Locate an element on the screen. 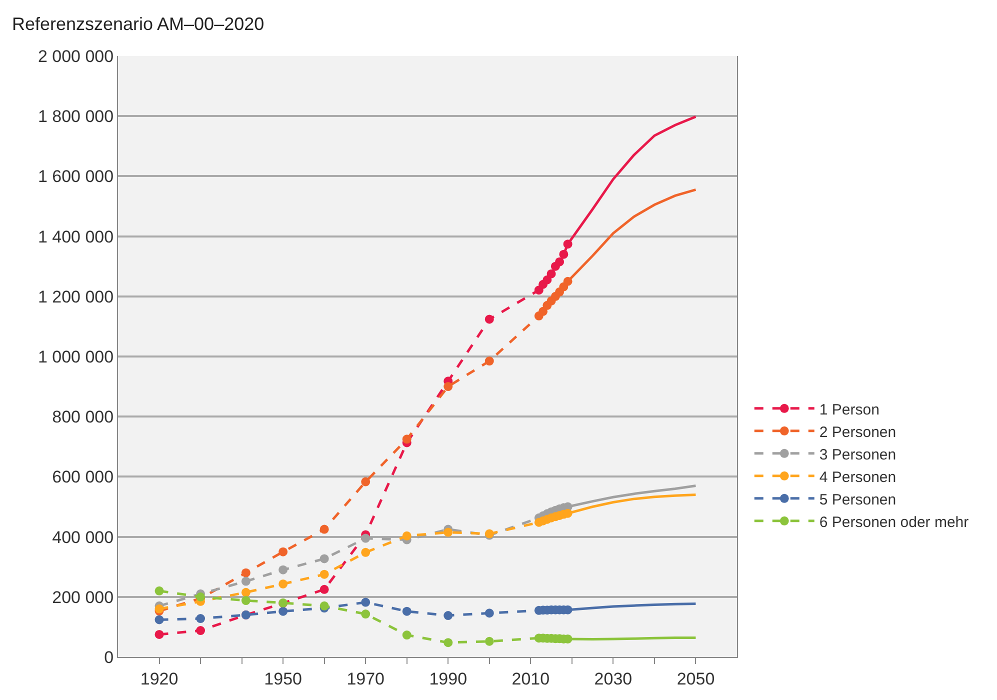  legend-label: 2 Personen is located at coordinates (857, 432).